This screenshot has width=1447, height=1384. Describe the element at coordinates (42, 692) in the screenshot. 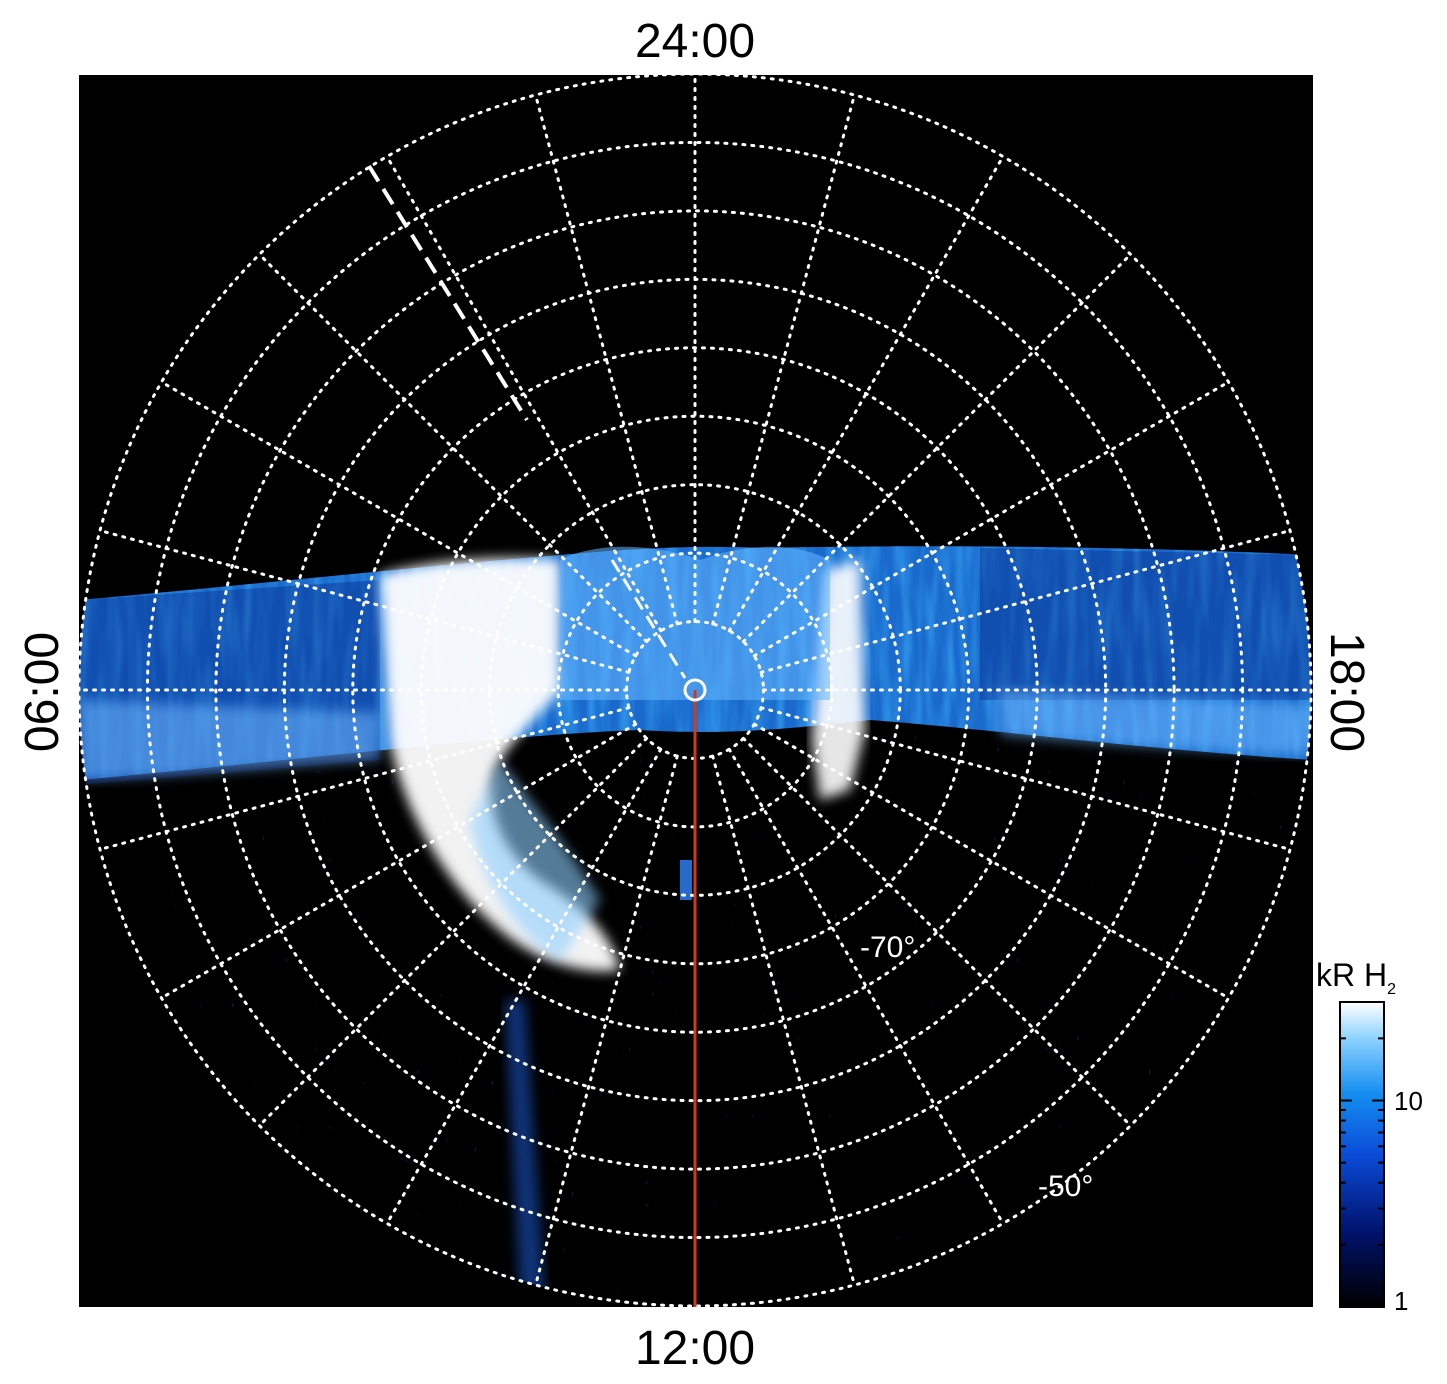

I see `lt-label-left: 06:00` at that location.